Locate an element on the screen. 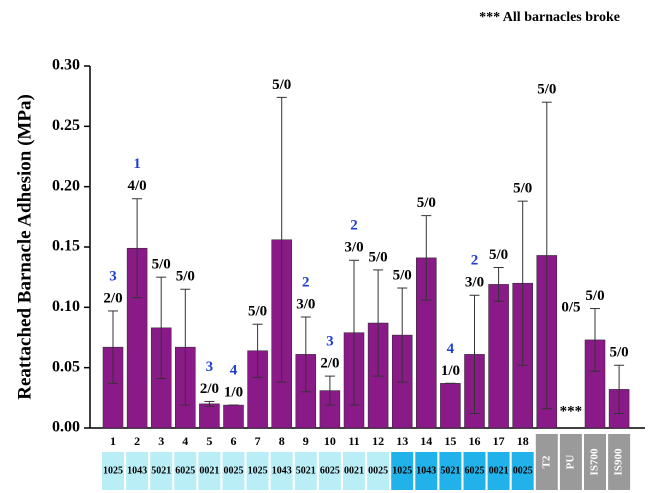  x-tick-label: 14 is located at coordinates (426, 441).